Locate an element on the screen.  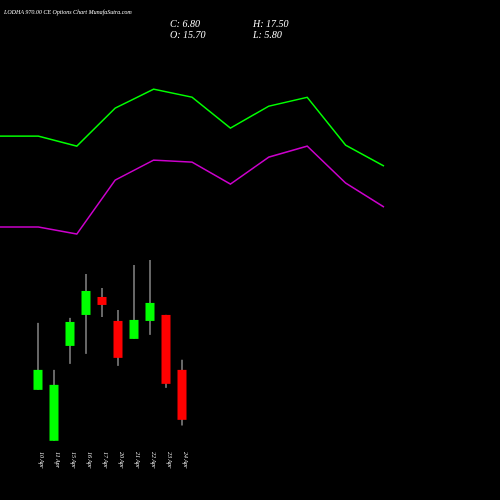
x-tick-label: 22 Apr is located at coordinates (153, 460).